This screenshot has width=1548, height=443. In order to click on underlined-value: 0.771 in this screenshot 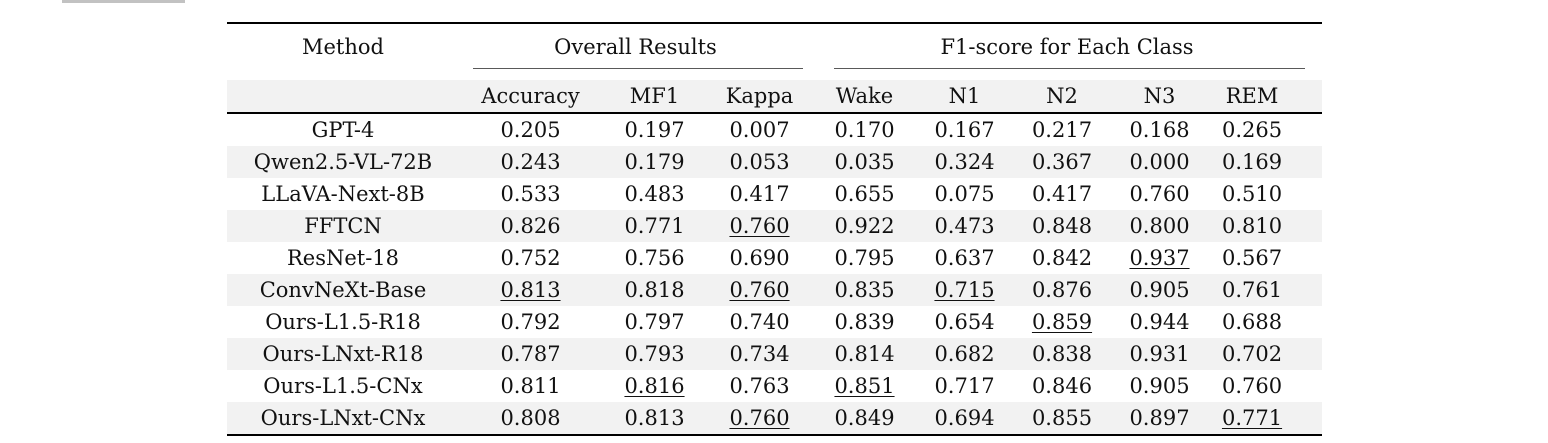, I will do `click(1252, 418)`.